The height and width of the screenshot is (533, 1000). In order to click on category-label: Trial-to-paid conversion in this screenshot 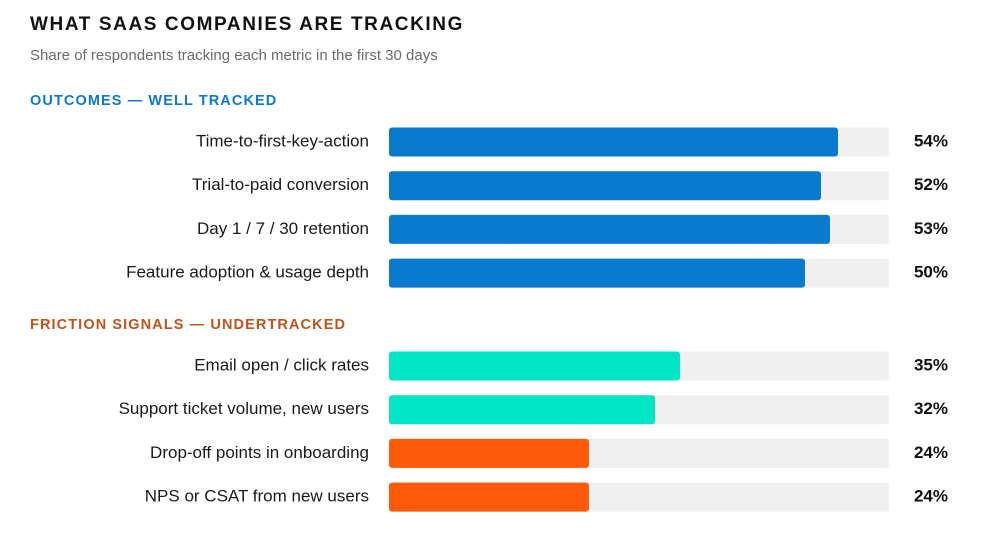, I will do `click(280, 184)`.